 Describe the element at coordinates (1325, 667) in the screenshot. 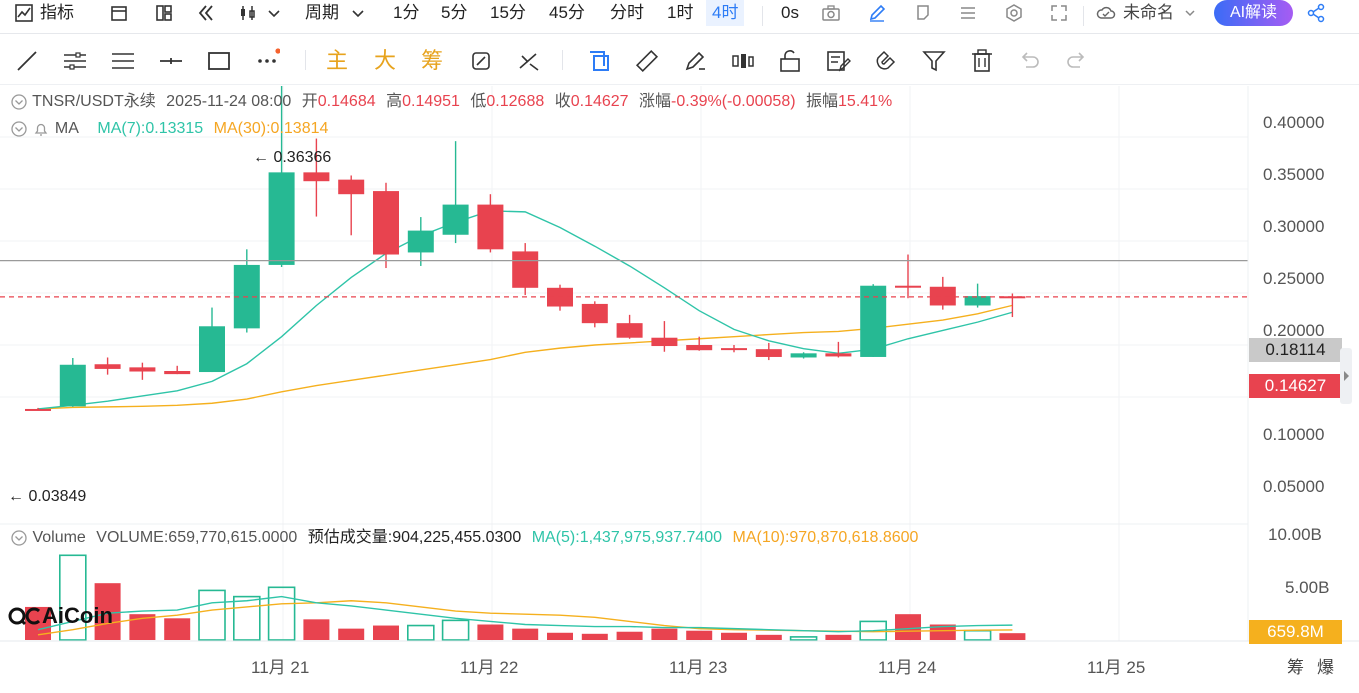

I see `liquidation-toggle-bottom: 爆` at that location.